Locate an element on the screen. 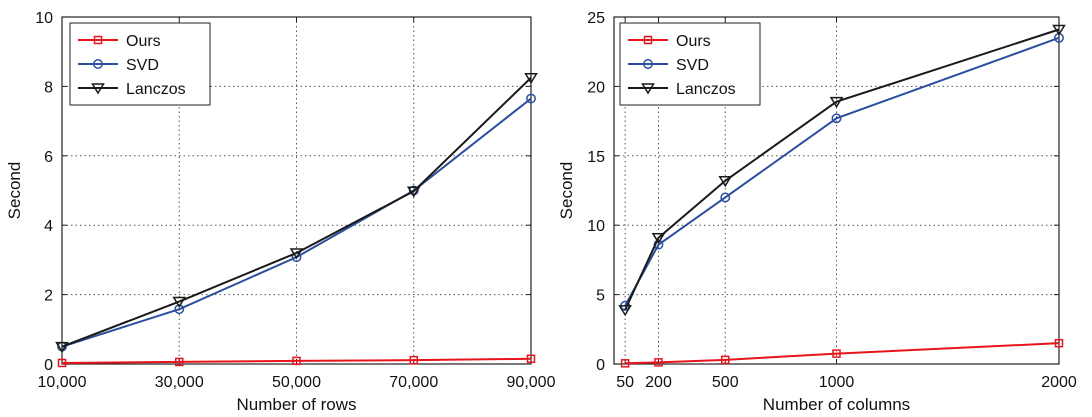 Image resolution: width=1092 pixels, height=417 pixels. x-tick-label: 500 is located at coordinates (725, 382).